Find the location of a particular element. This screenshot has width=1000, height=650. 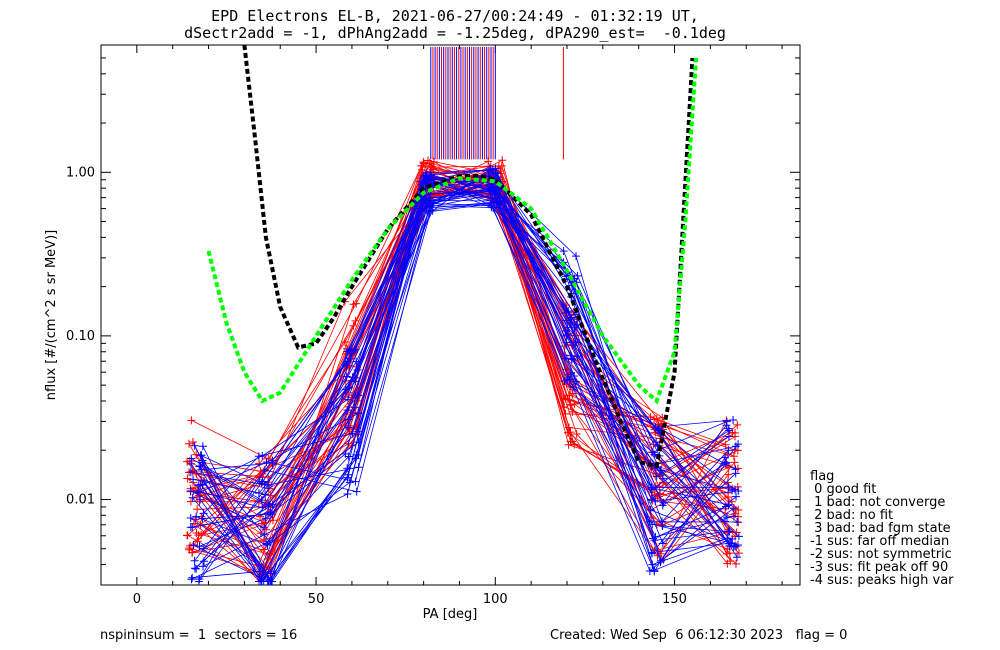

legend-item: -4 sus: peaks high var is located at coordinates (882, 580).